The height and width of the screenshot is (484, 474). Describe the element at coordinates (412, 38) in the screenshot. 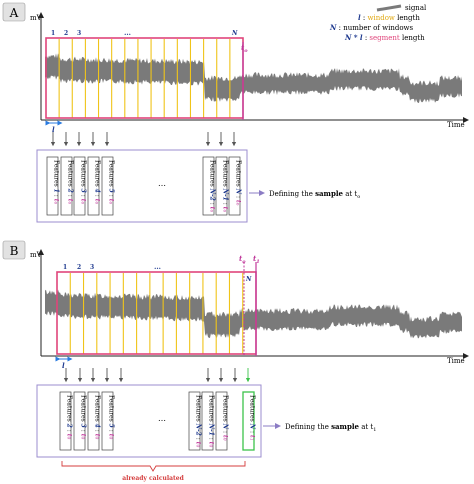

I see `legend-nl-post: length` at that location.